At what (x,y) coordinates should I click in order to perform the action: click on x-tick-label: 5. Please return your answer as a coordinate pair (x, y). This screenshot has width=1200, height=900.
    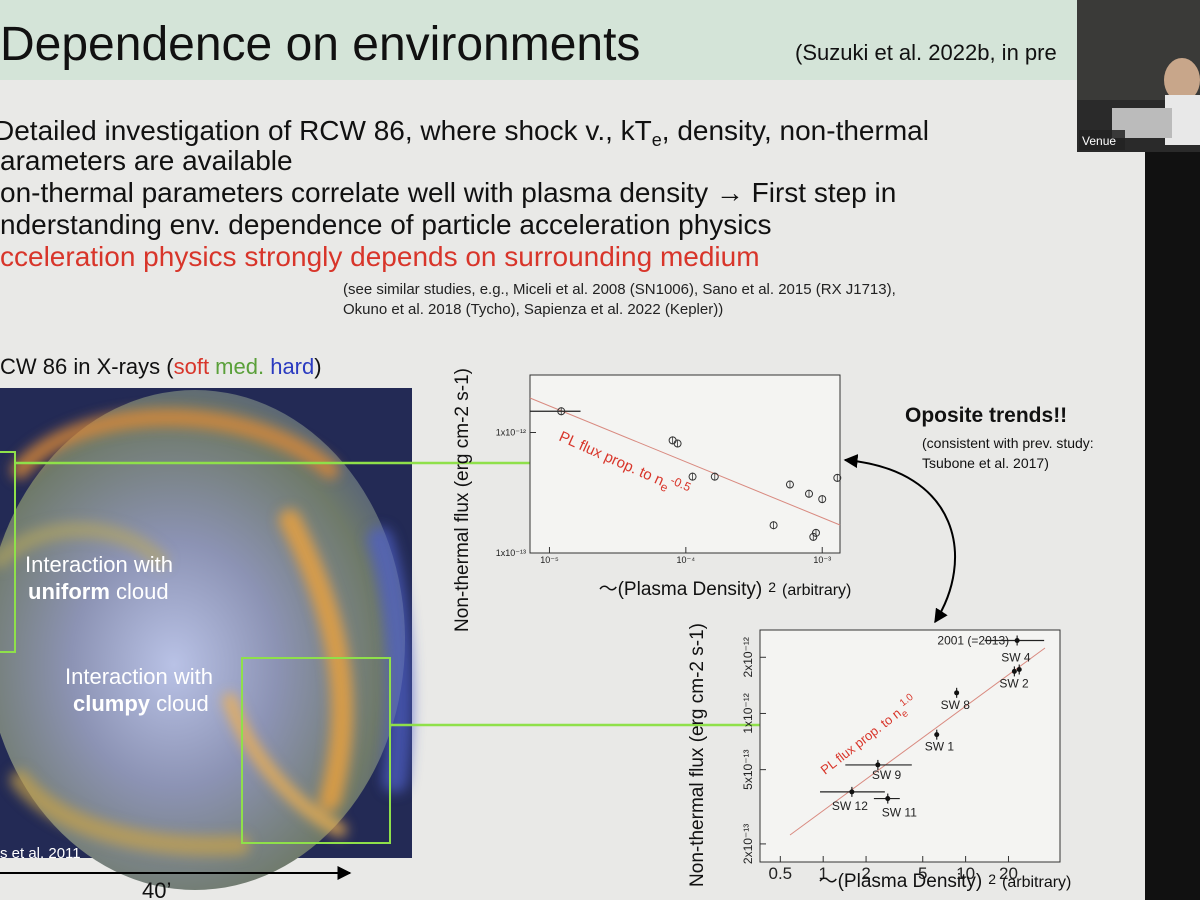
    Looking at the image, I should click on (922, 873).